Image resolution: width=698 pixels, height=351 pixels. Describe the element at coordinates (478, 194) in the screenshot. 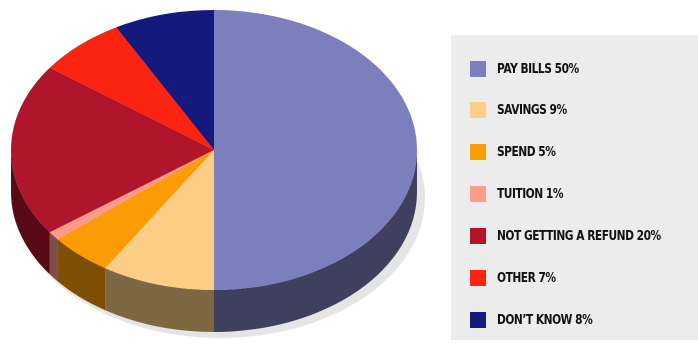

I see `legend-swatch-tuition` at that location.